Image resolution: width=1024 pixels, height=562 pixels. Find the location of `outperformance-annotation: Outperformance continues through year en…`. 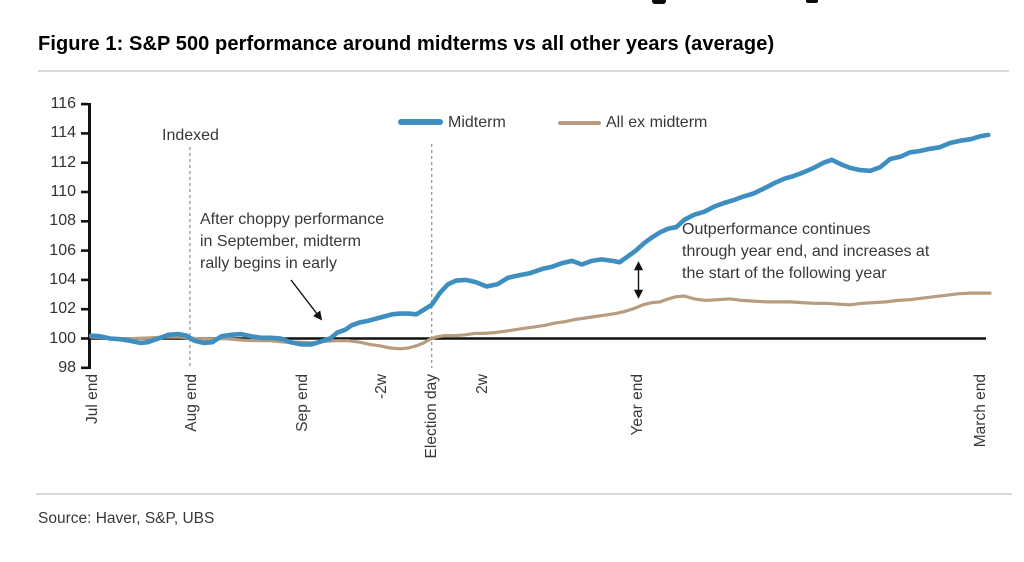

outperformance-annotation: Outperformance continues through year en… is located at coordinates (806, 251).